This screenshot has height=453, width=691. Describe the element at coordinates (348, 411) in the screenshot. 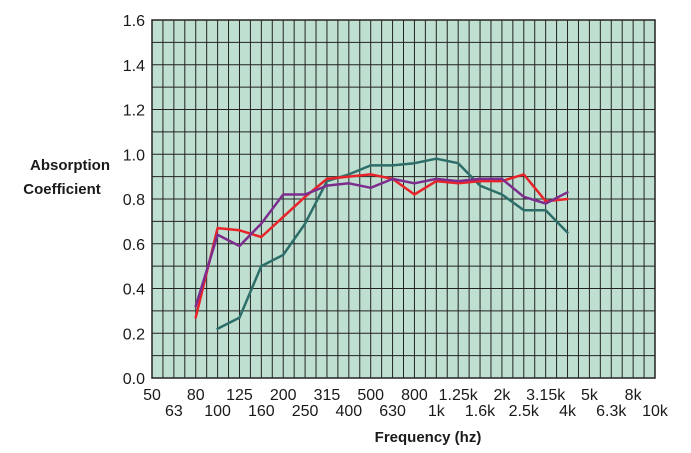

I see `x-tick-label: 400` at that location.